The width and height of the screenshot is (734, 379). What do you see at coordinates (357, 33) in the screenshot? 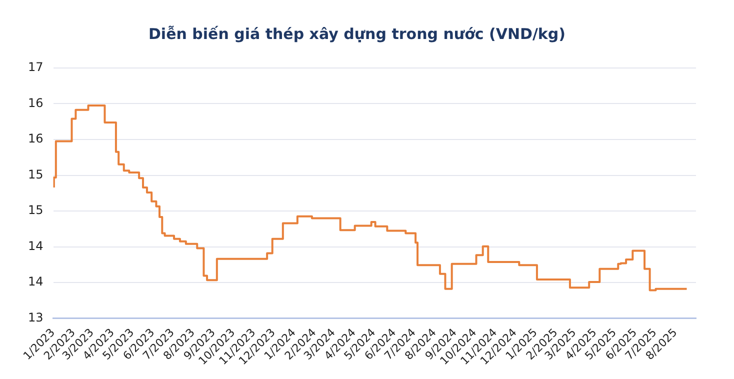
I see `chart-title: Diễn biến giá thép xây dựng trong nước (VND/kg)` at bounding box center [357, 33].